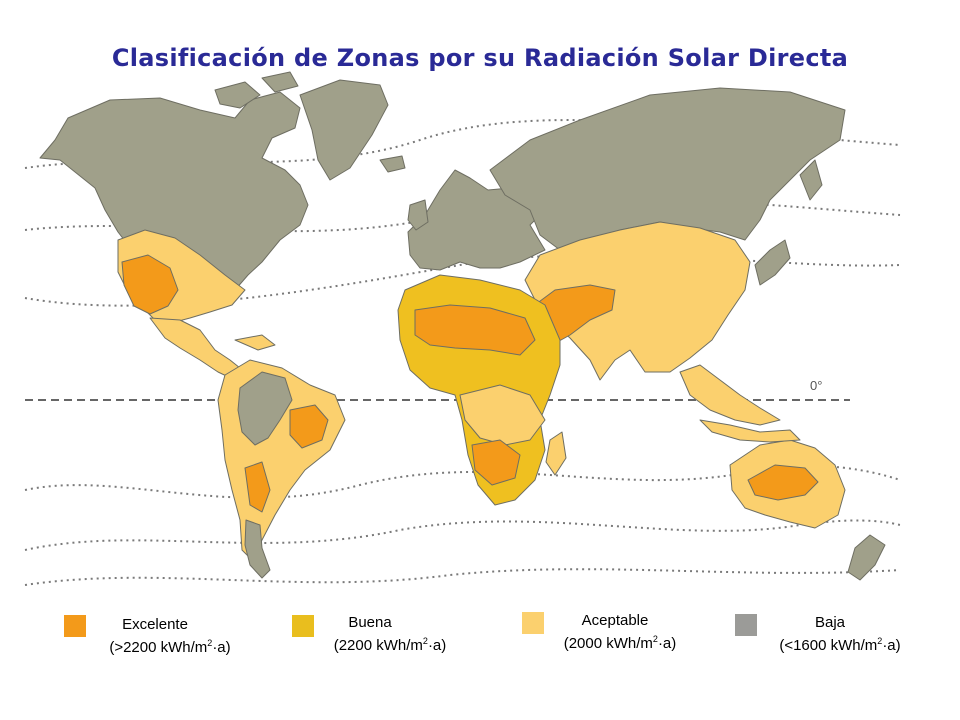 Image resolution: width=960 pixels, height=720 pixels. I want to click on australia-excelente, so click(783, 482).